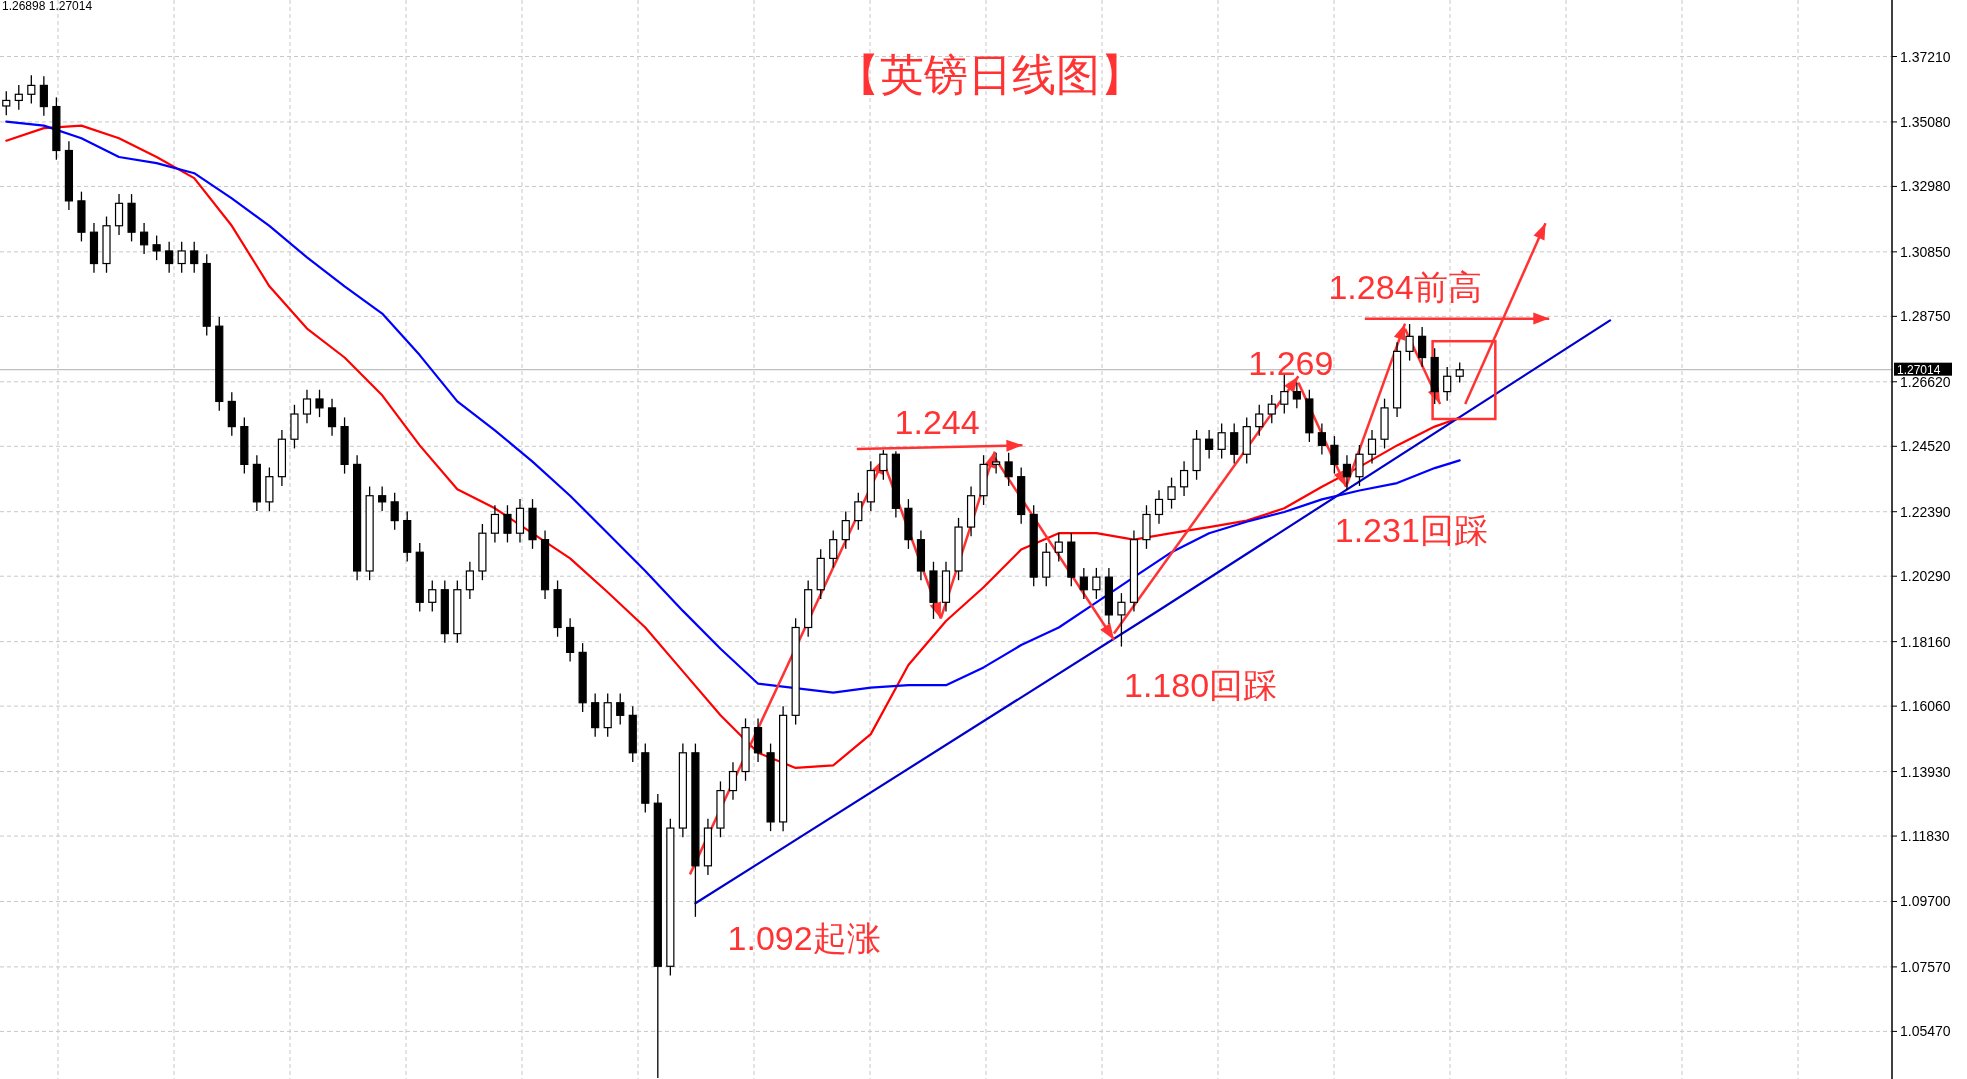  What do you see at coordinates (1201, 685) in the screenshot?
I see `annotation: 1.180回踩` at bounding box center [1201, 685].